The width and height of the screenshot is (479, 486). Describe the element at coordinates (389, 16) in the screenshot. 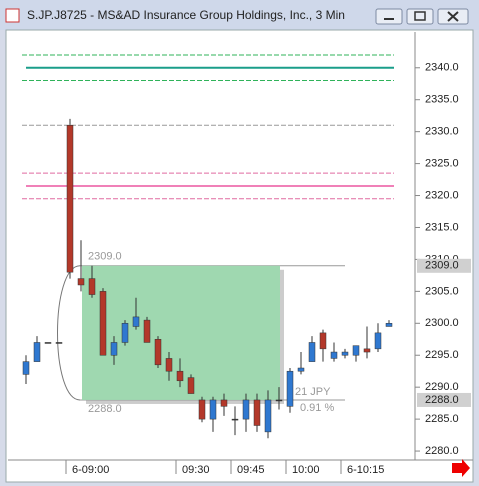

I see `minimize-button` at that location.